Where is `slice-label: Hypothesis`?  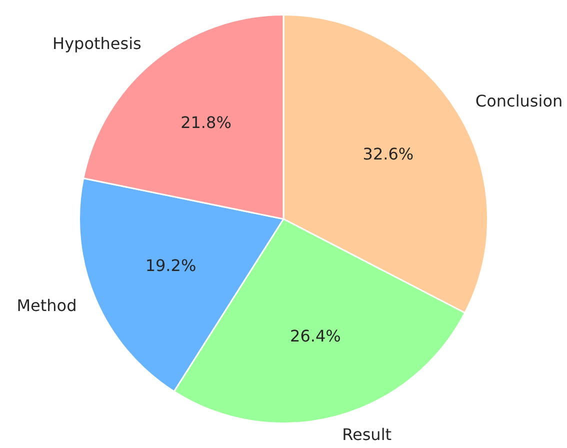
slice-label: Hypothesis is located at coordinates (97, 44).